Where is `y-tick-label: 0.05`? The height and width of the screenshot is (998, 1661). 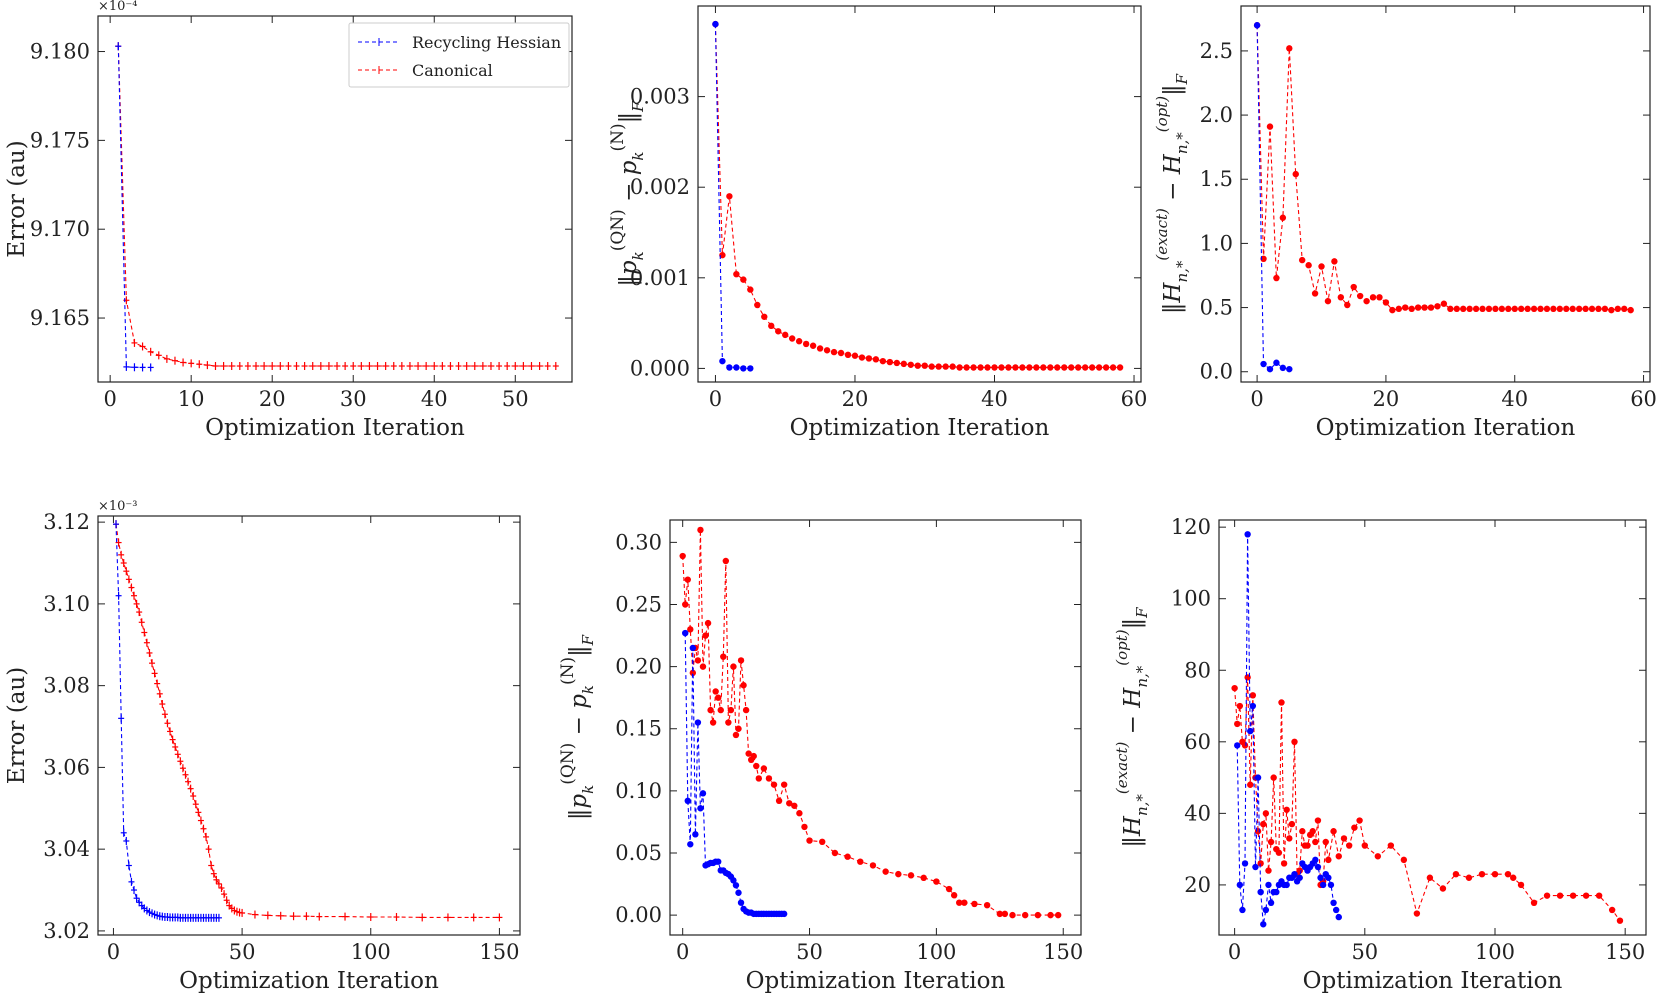
y-tick-label: 0.05 is located at coordinates (638, 853).